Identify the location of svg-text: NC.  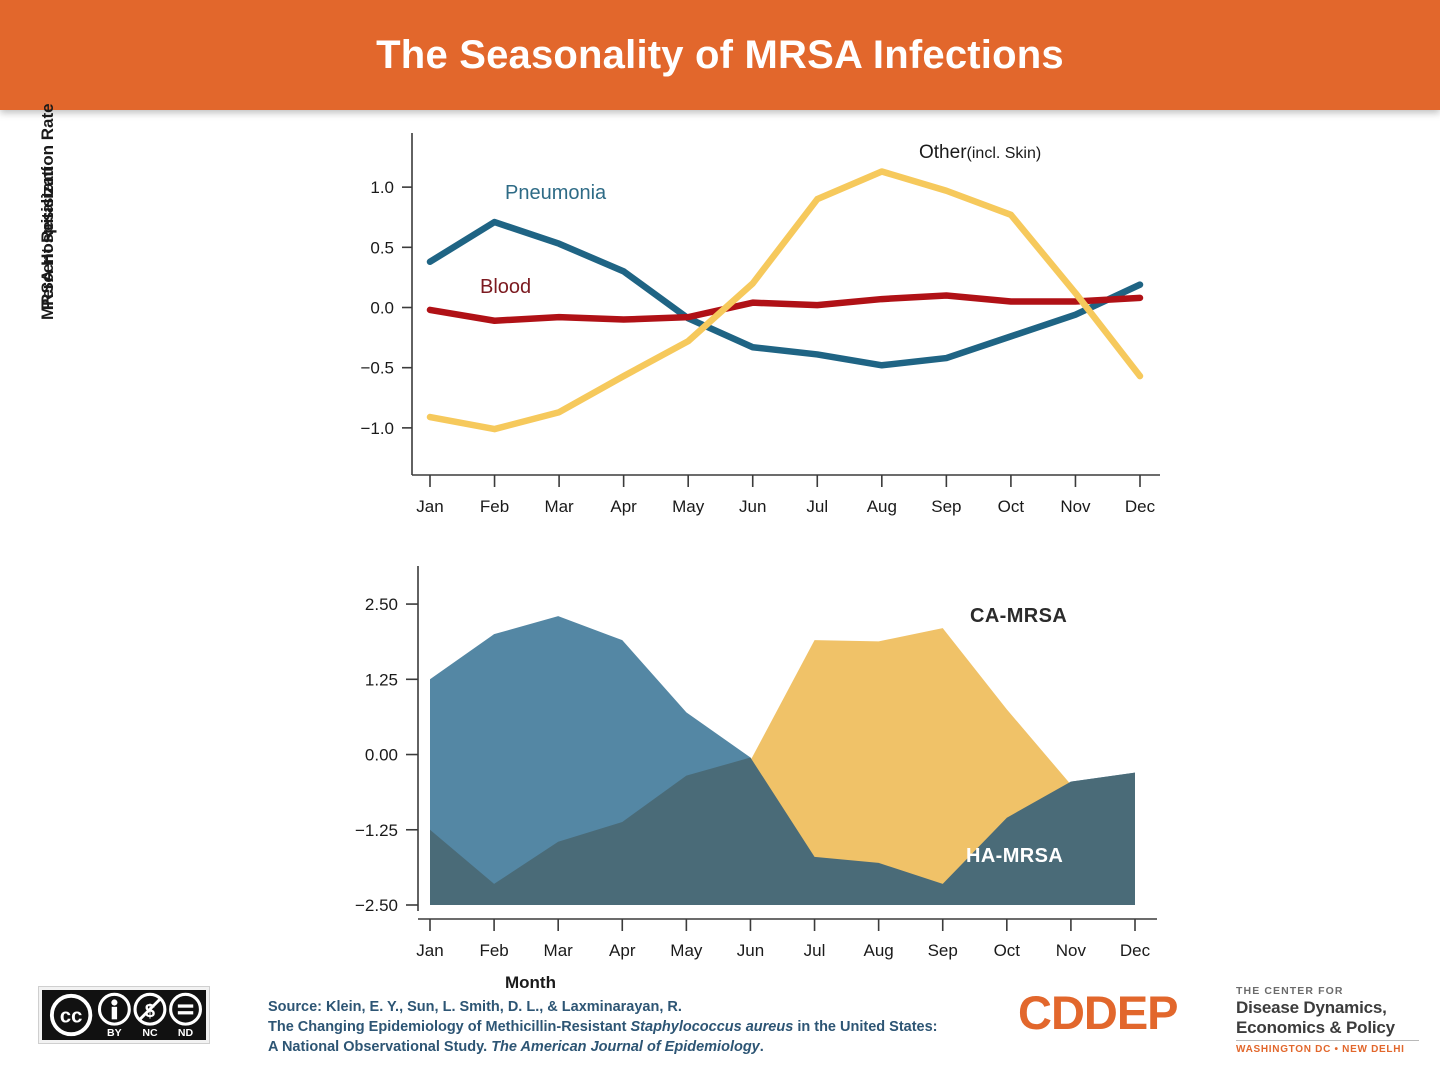
(150, 1033).